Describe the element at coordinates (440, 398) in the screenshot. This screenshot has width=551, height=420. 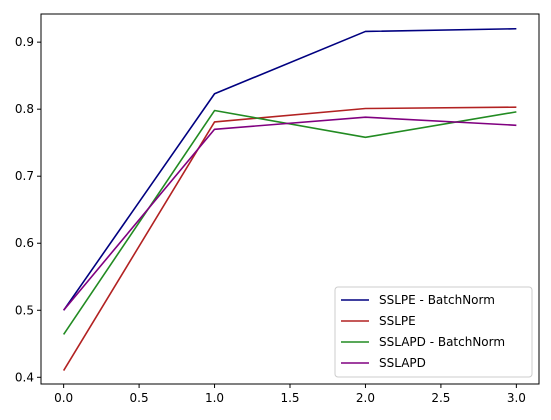
I see `x-tick-label: 2.5` at that location.